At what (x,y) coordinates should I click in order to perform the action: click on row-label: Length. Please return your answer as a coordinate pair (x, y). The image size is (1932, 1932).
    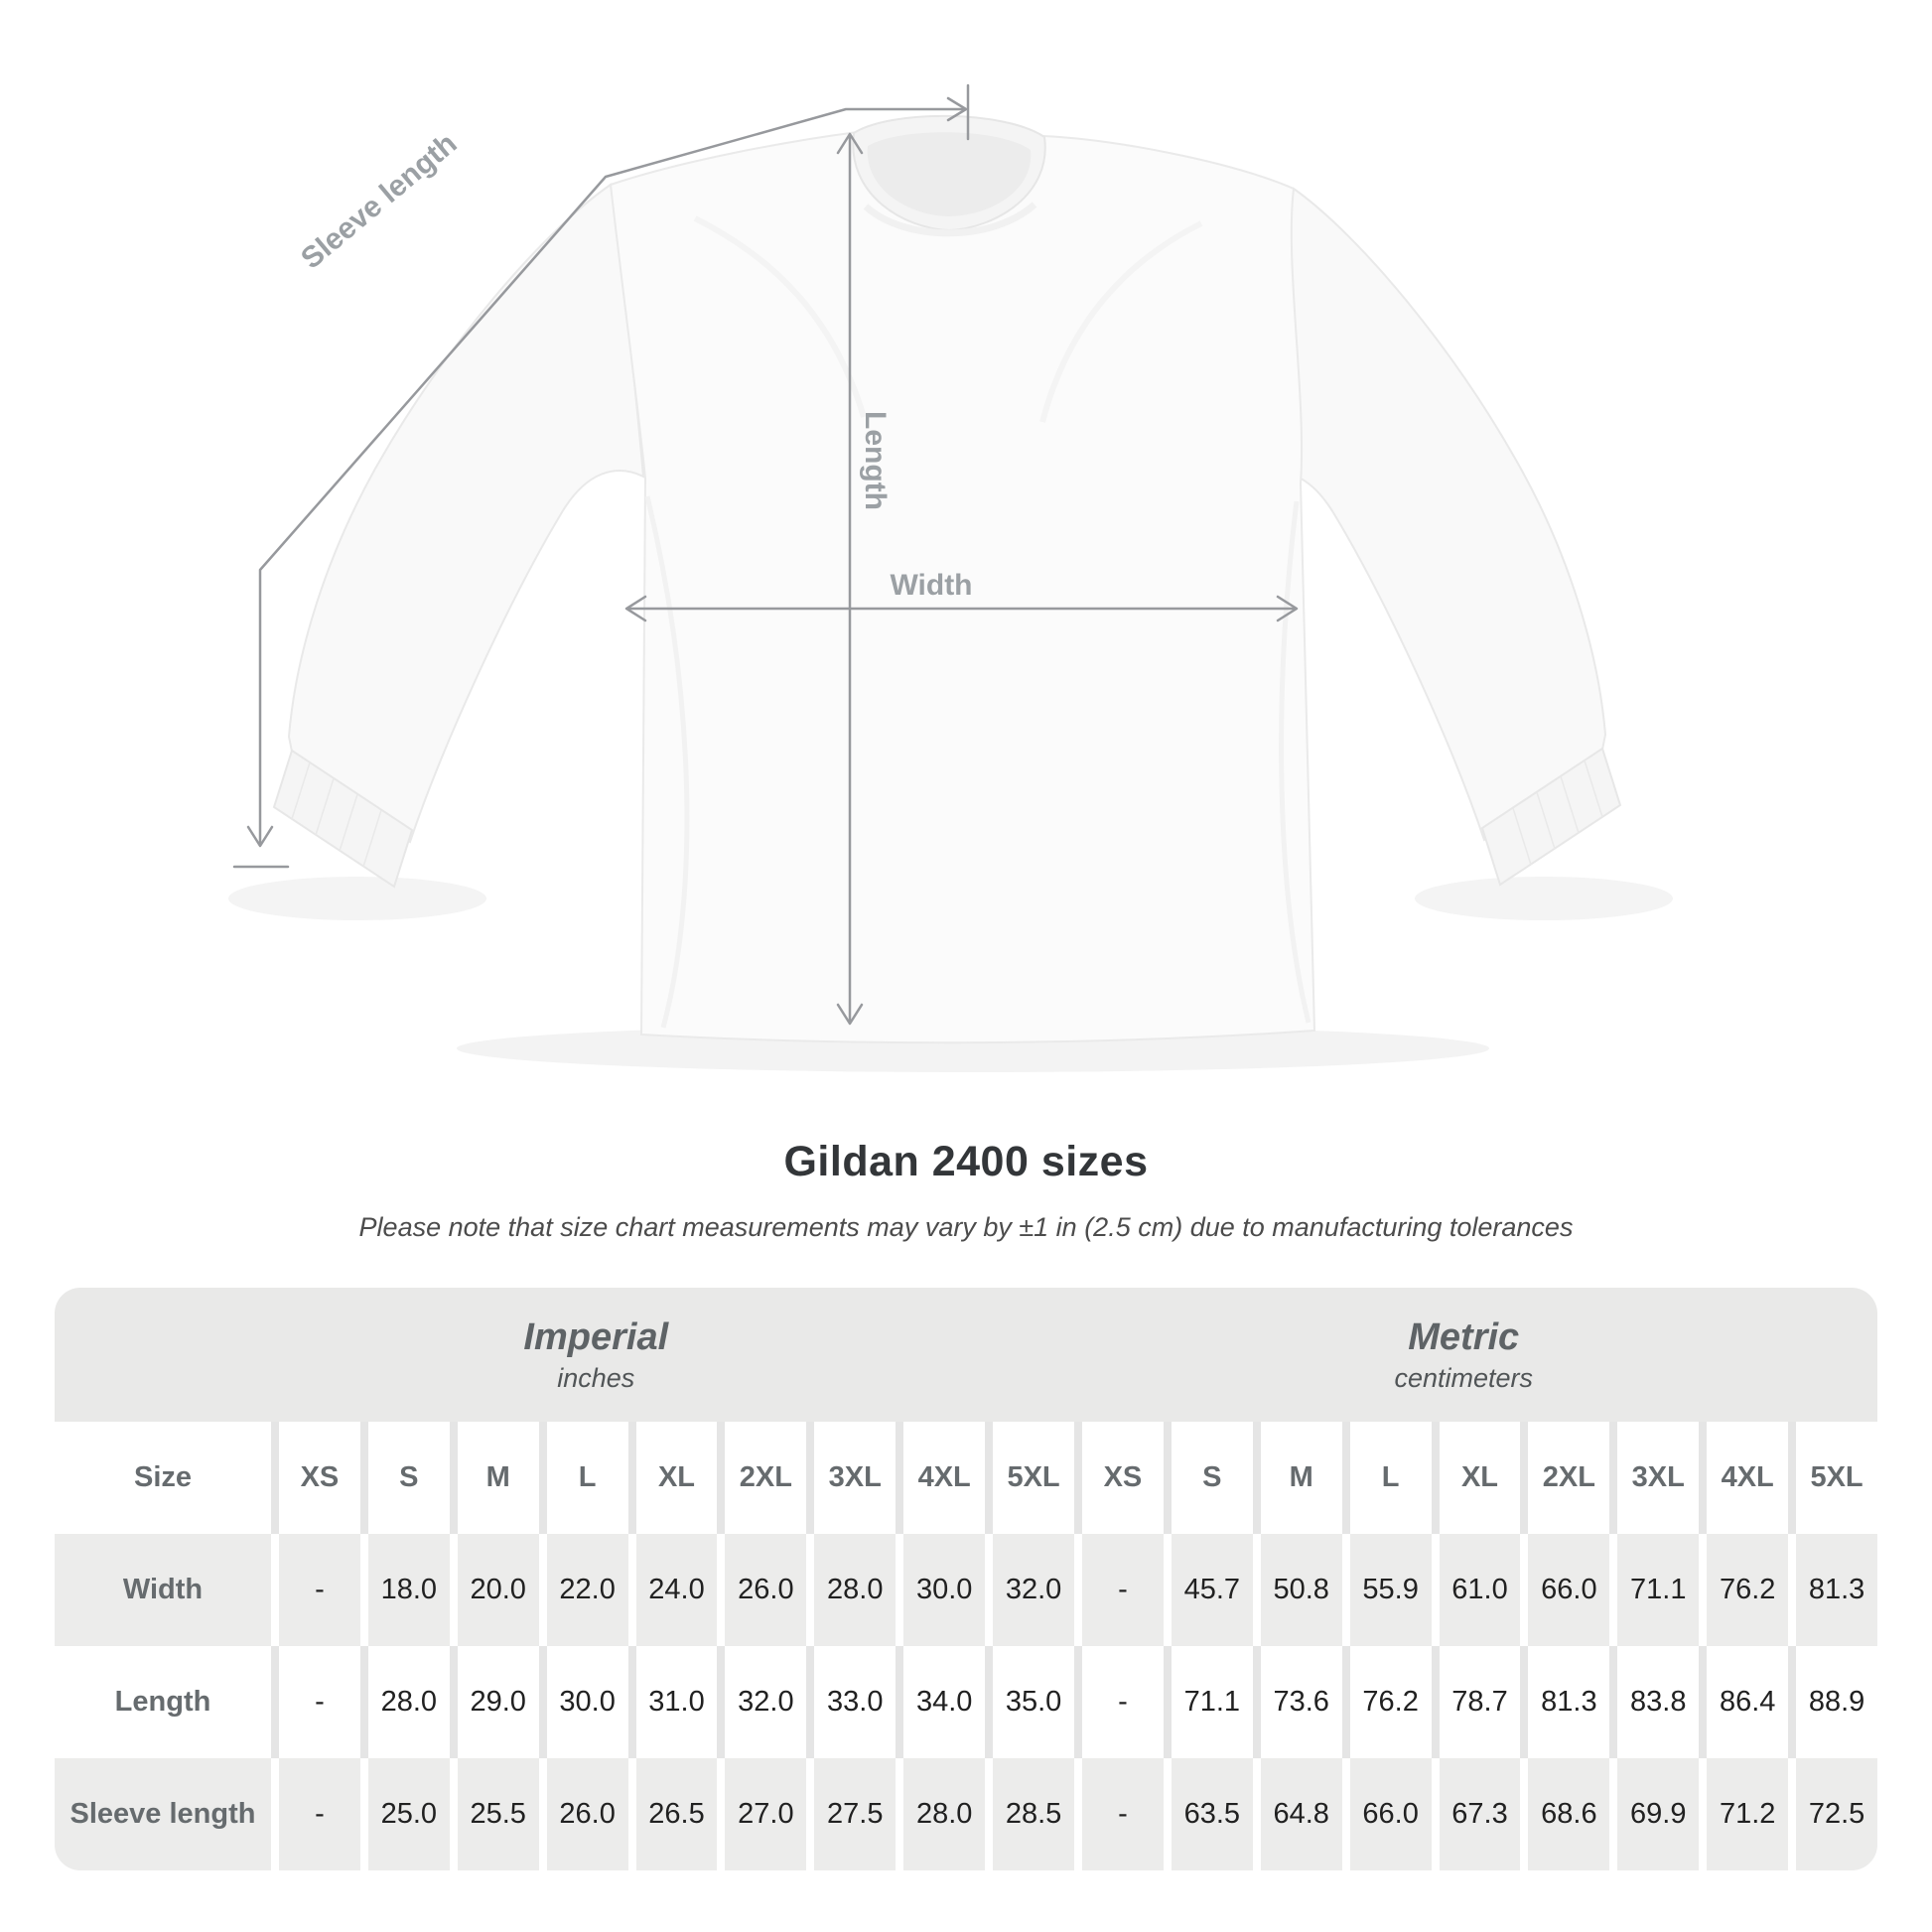
    Looking at the image, I should click on (163, 1702).